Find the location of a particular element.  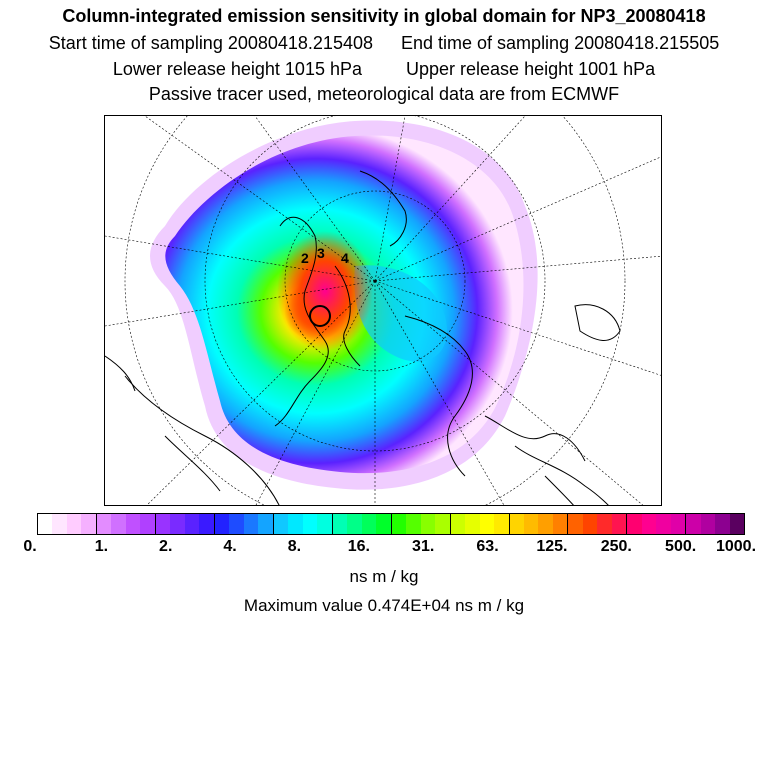

release-label: 2 is located at coordinates (305, 258).